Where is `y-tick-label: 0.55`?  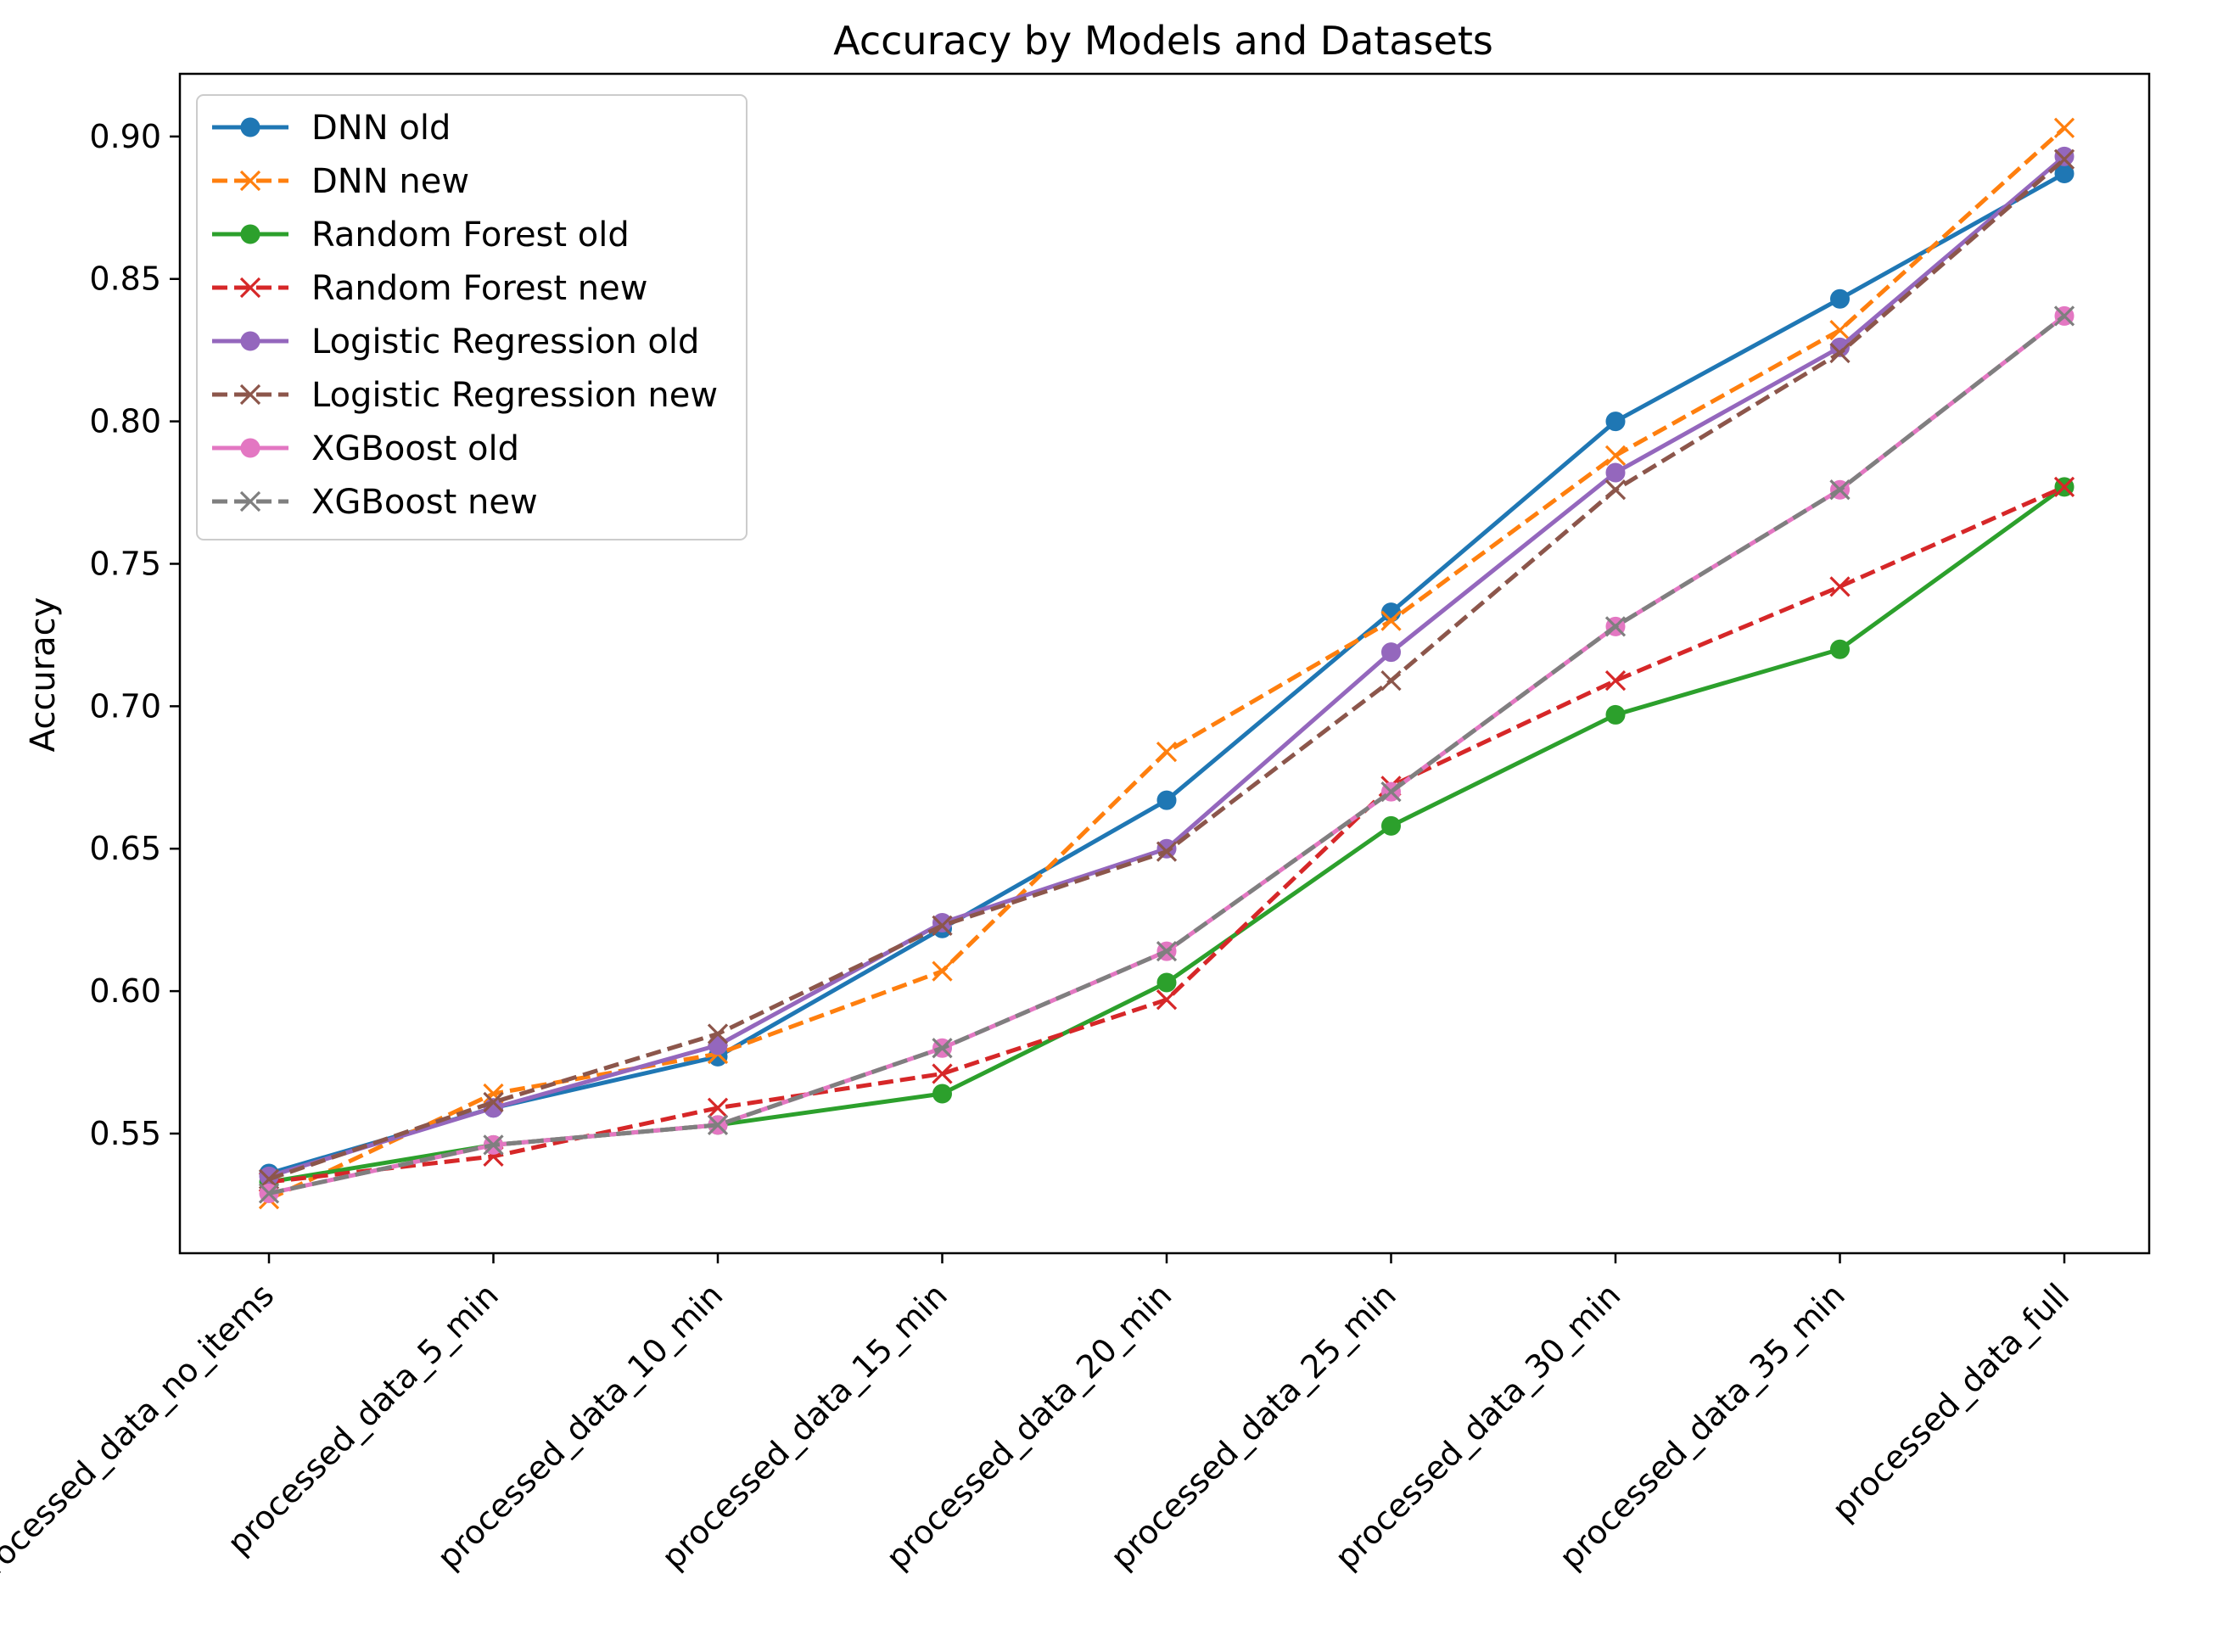
y-tick-label: 0.55 is located at coordinates (125, 1133).